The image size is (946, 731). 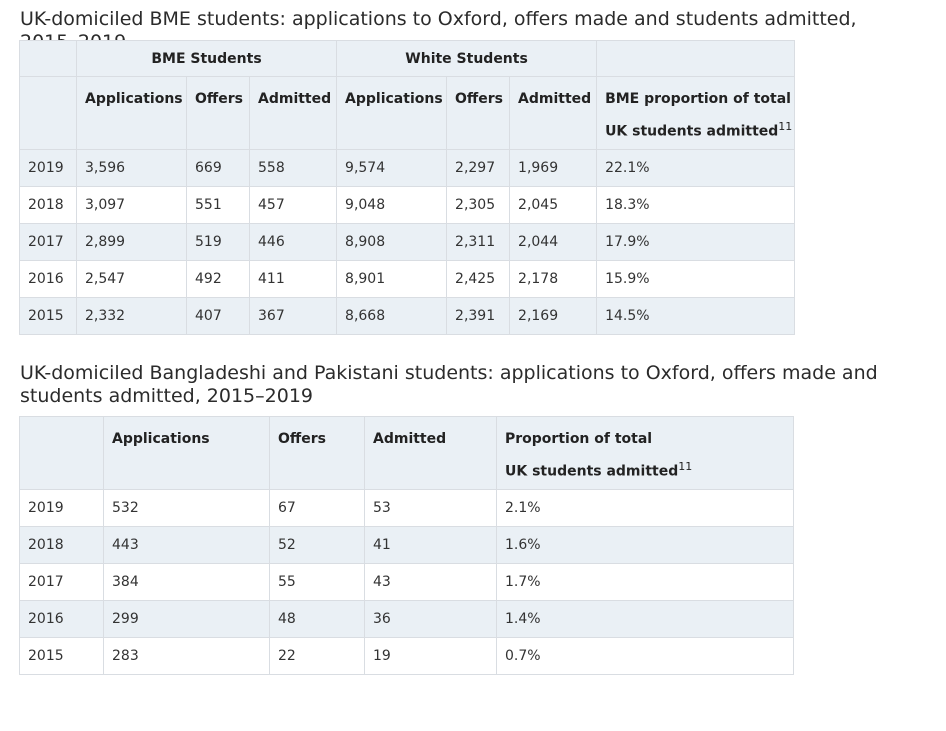 I want to click on col-header-admitted: Admitted, so click(x=430, y=453).